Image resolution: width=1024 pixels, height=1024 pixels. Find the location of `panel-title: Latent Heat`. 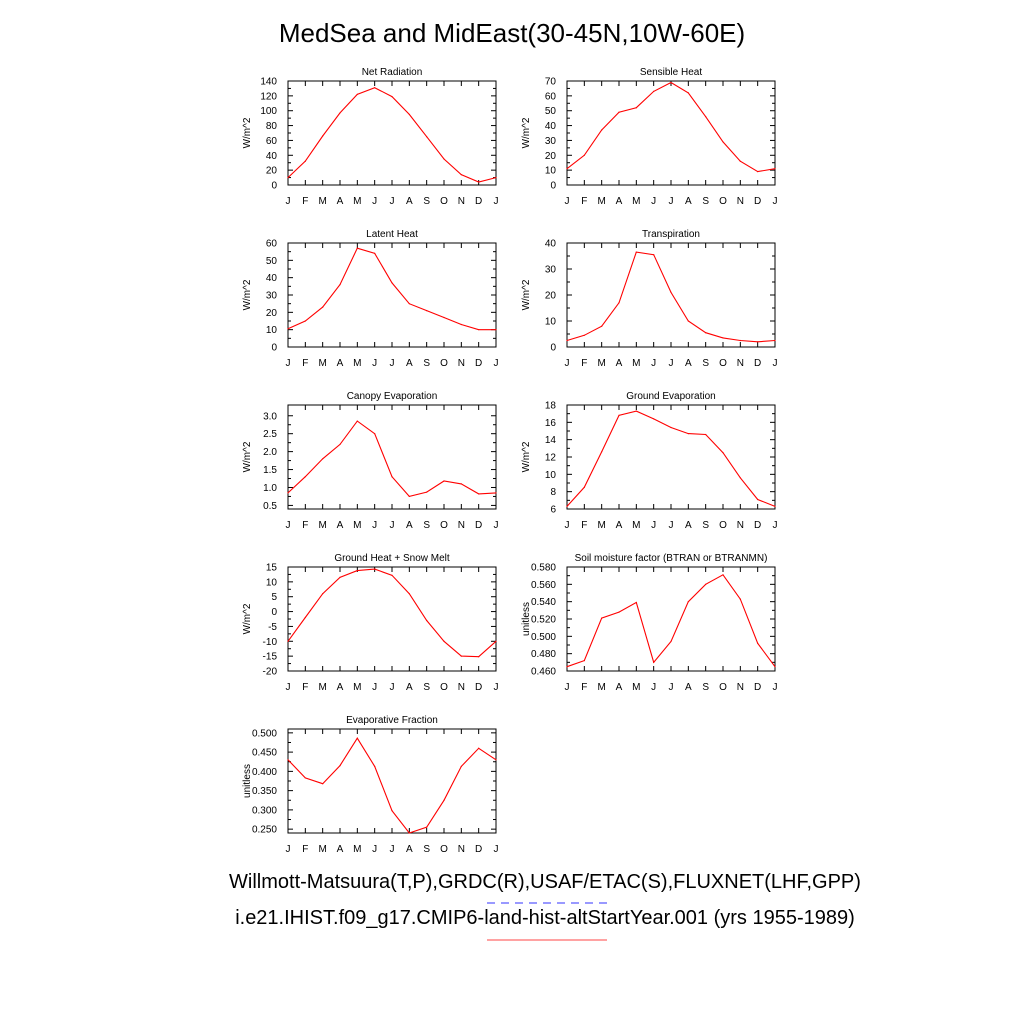

panel-title: Latent Heat is located at coordinates (392, 234).